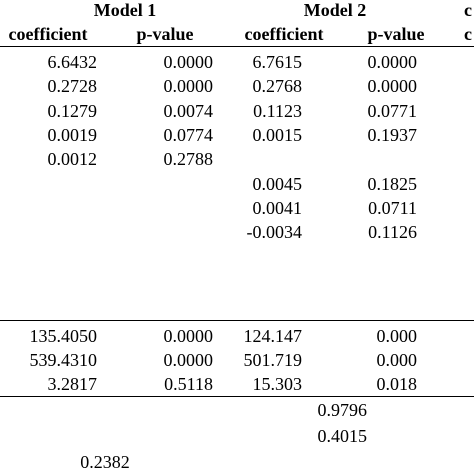 This screenshot has width=474, height=474. Describe the element at coordinates (335, 10) in the screenshot. I see `model-header: Model 2` at that location.